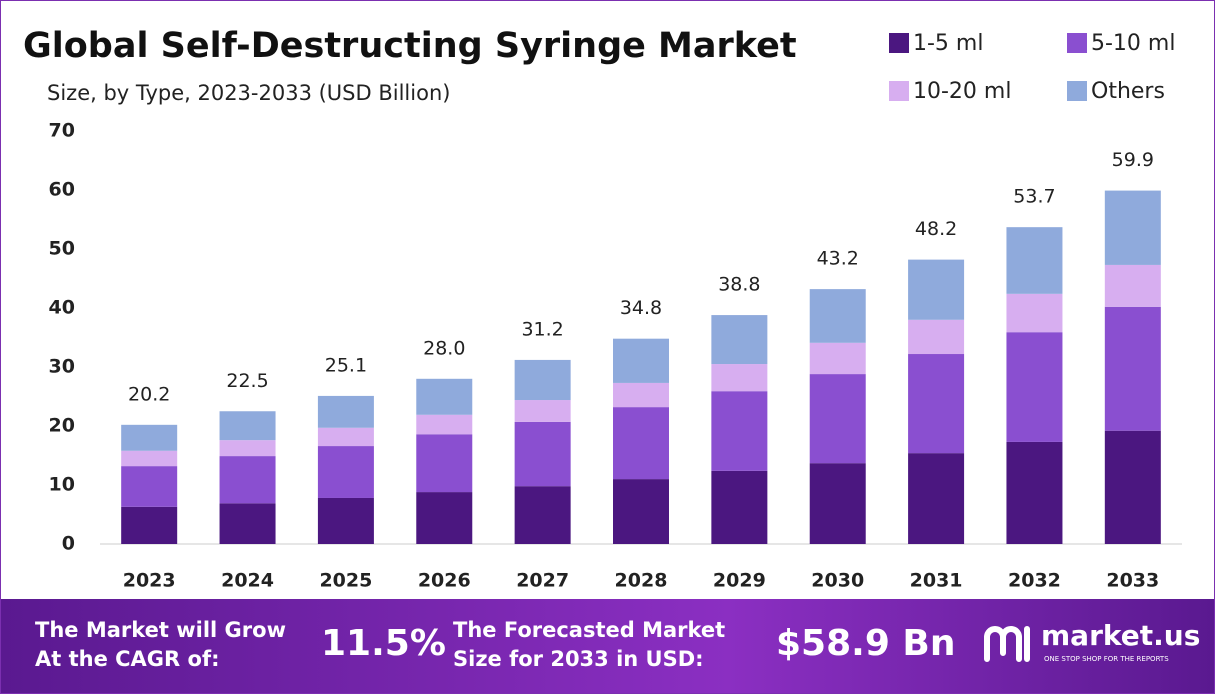 This screenshot has width=1215, height=694. I want to click on total-label: 34.8, so click(641, 308).